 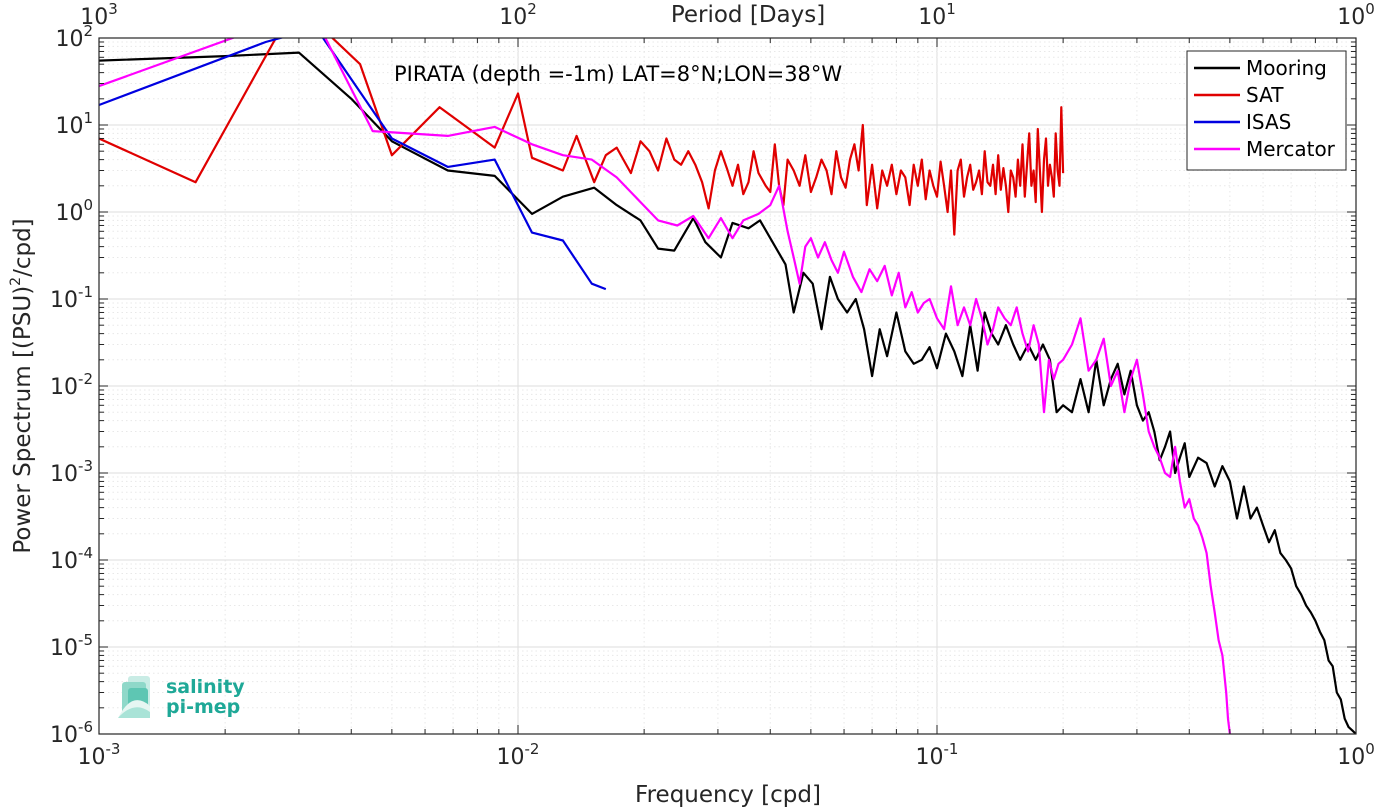 I want to click on legend: Mooring SAT ISAS Mercator, so click(x=1266, y=110).